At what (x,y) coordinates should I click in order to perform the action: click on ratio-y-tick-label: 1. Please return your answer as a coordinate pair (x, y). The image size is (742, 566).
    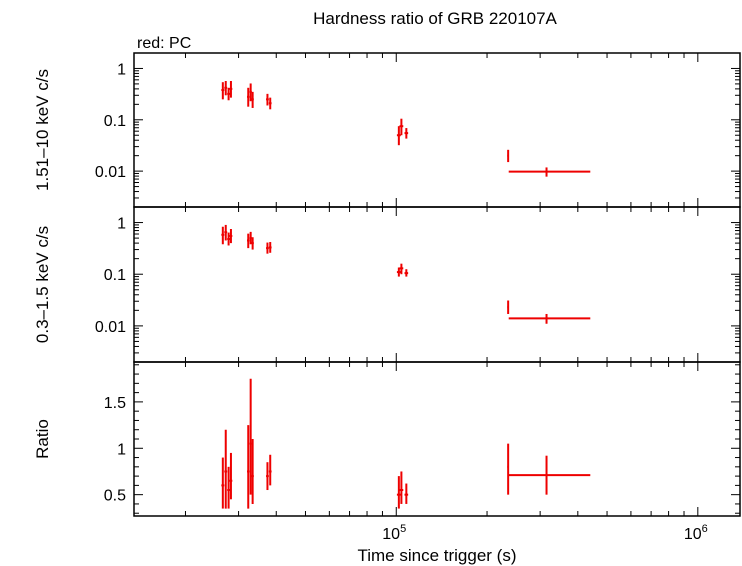
    Looking at the image, I should click on (121, 449).